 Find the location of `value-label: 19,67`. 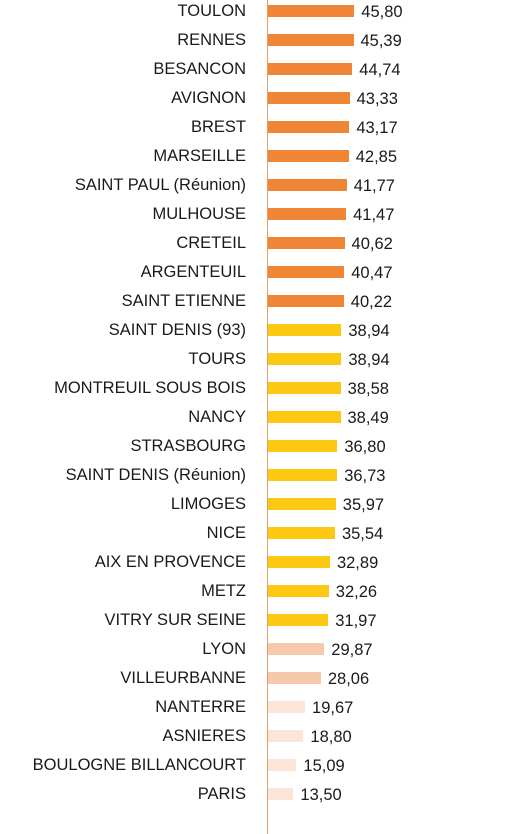

value-label: 19,67 is located at coordinates (333, 708).